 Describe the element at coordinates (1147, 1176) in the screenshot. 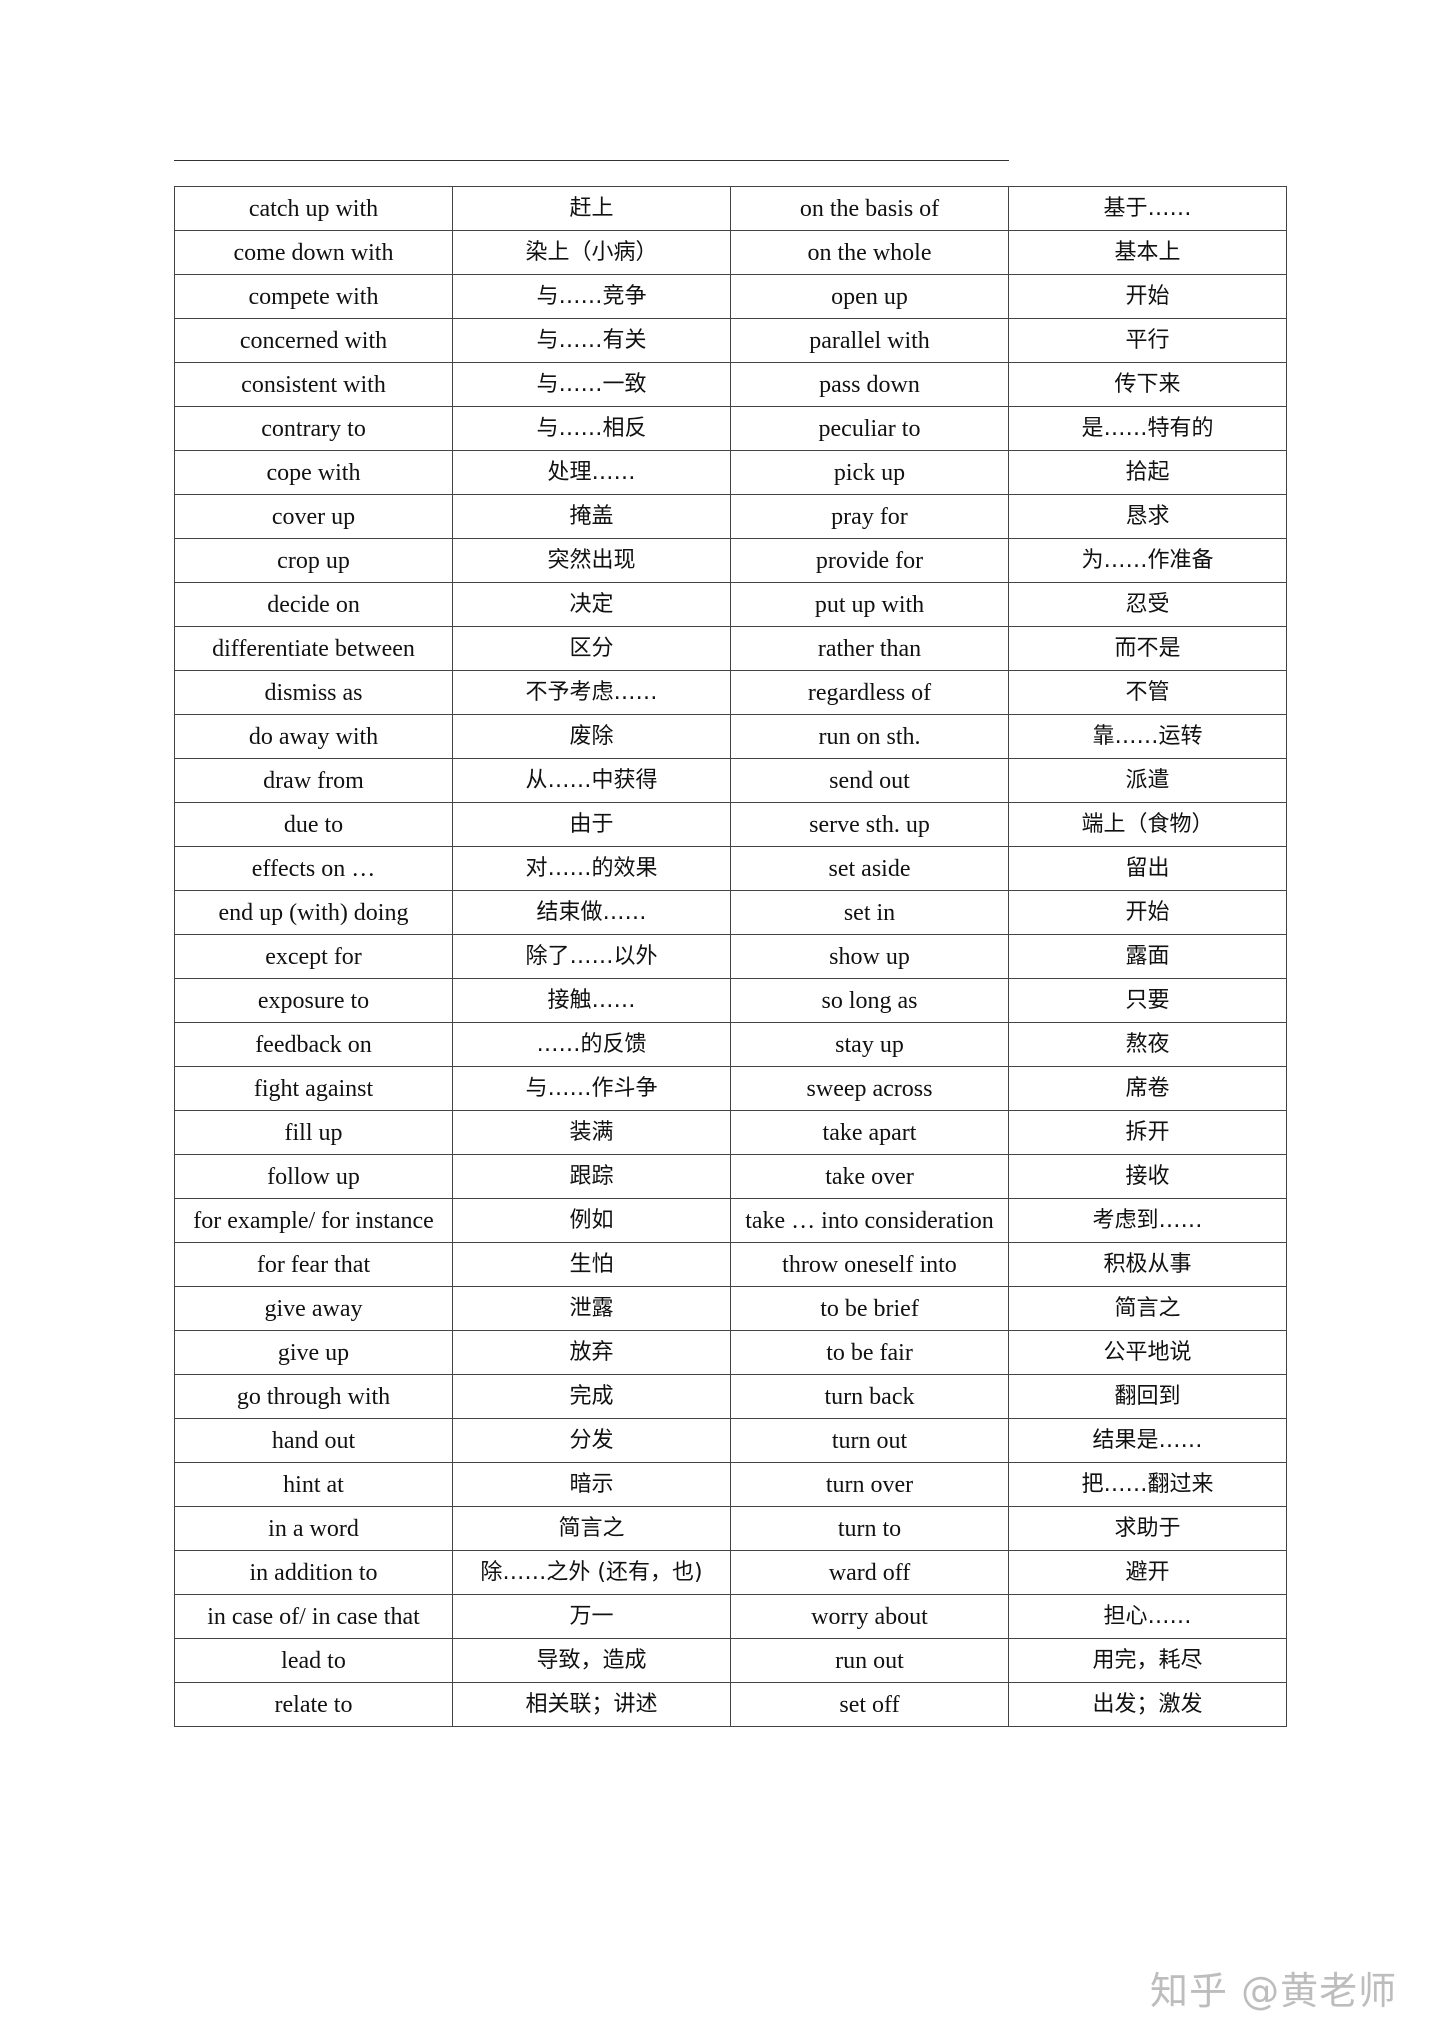

I see `meaning-zh-cell: 接收` at that location.